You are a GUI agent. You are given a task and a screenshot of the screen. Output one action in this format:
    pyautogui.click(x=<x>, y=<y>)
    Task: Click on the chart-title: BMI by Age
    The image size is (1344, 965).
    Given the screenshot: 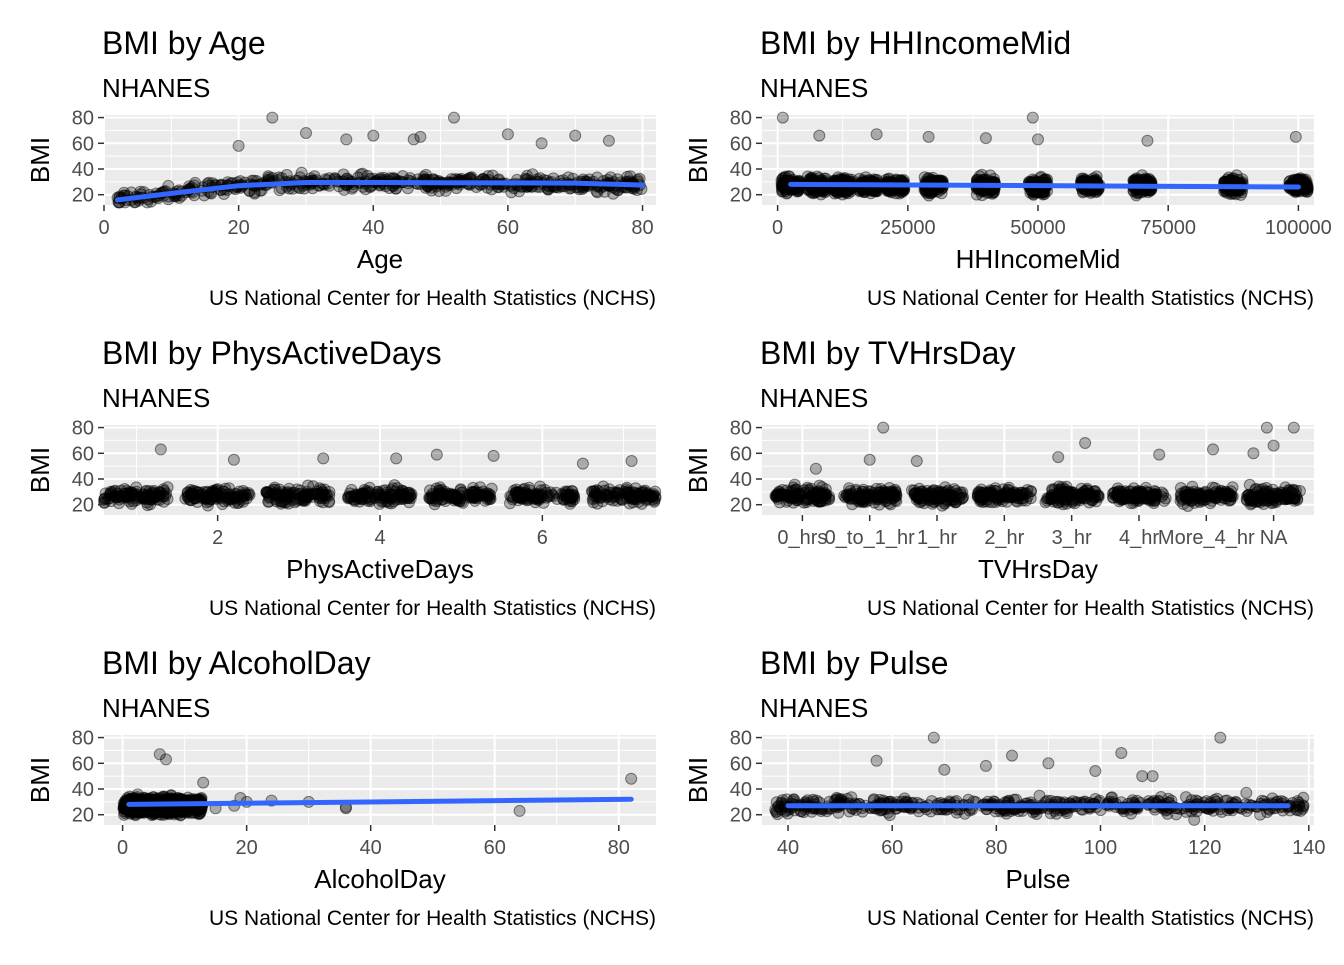 What is the action you would take?
    pyautogui.click(x=184, y=43)
    